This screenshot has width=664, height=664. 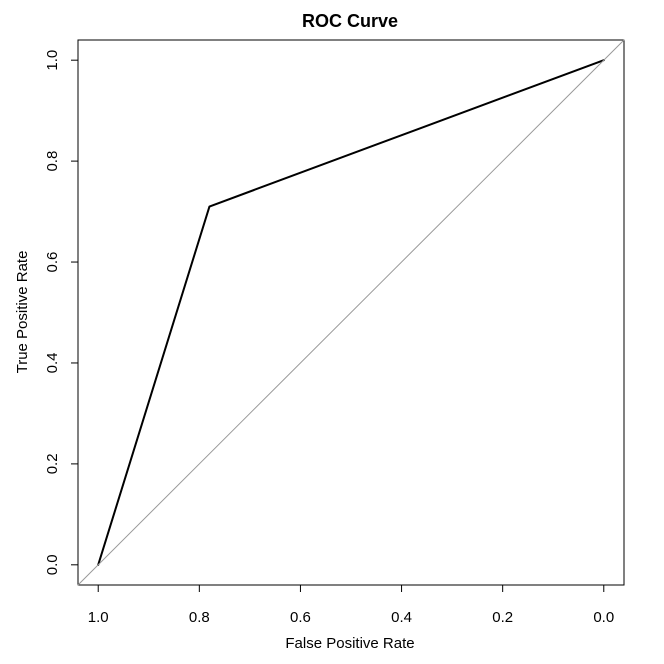 What do you see at coordinates (401, 617) in the screenshot?
I see `x-tick-label: 0.4` at bounding box center [401, 617].